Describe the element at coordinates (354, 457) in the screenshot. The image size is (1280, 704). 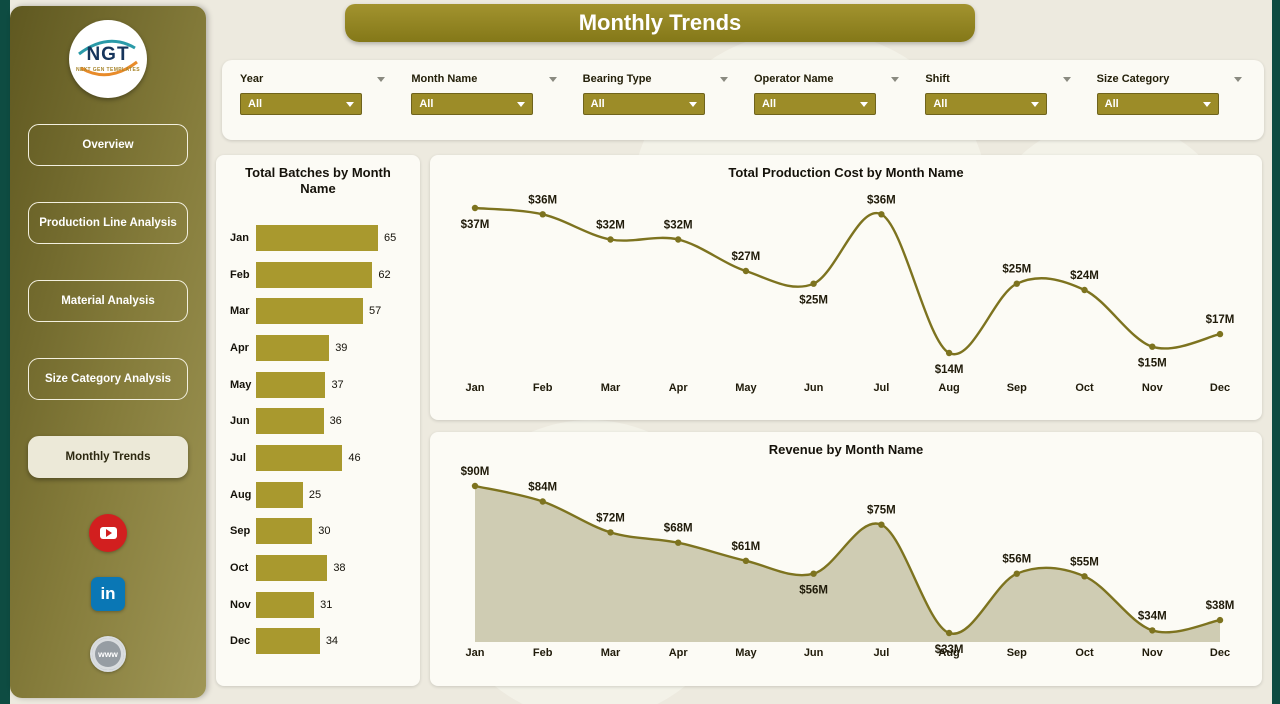
I see `bar-value-label: 46` at that location.